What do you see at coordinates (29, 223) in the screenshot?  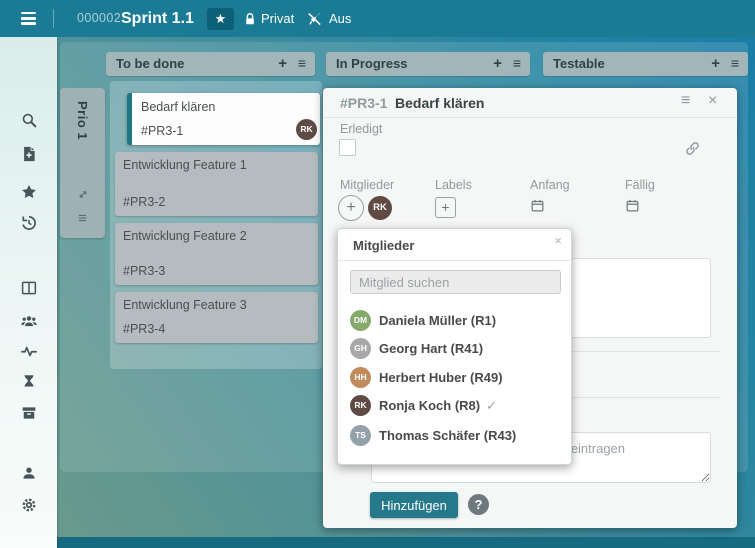 I see `history-icon` at bounding box center [29, 223].